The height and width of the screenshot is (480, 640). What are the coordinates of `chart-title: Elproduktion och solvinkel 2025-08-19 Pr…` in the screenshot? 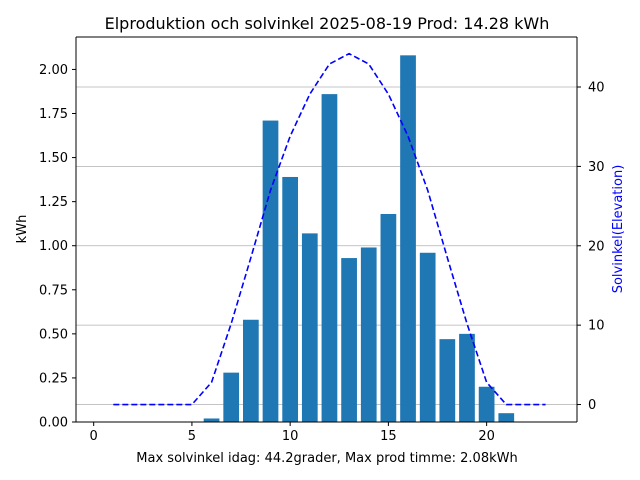 It's located at (327, 23).